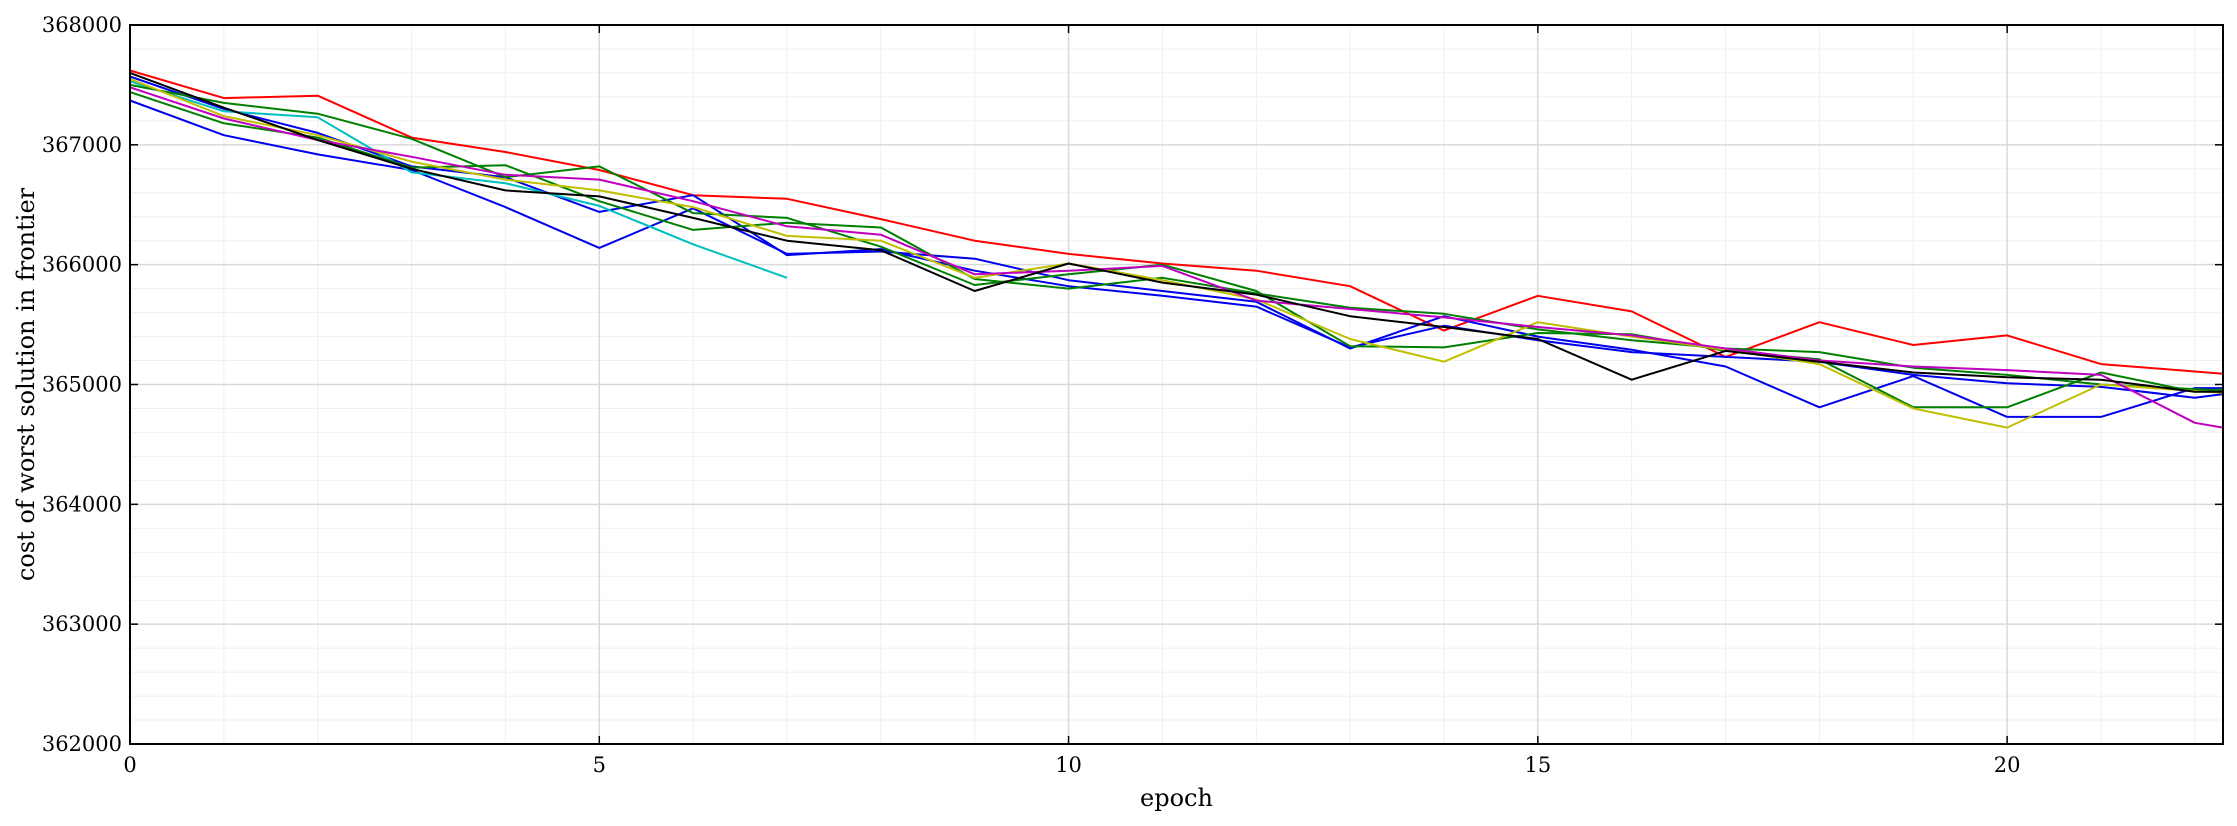  Describe the element at coordinates (82, 504) in the screenshot. I see `y-tick-label: 364000` at that location.